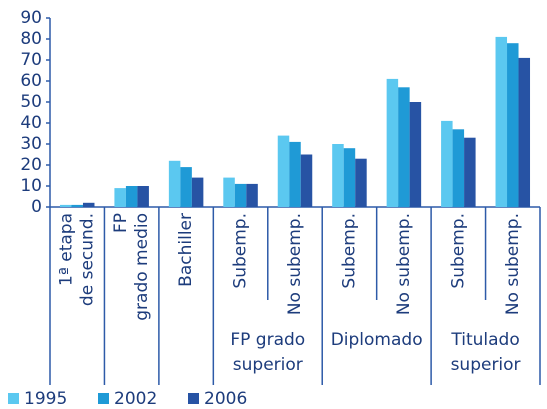 This screenshot has height=409, width=547. What do you see at coordinates (36, 207) in the screenshot?
I see `y-tick-label: 0` at bounding box center [36, 207].